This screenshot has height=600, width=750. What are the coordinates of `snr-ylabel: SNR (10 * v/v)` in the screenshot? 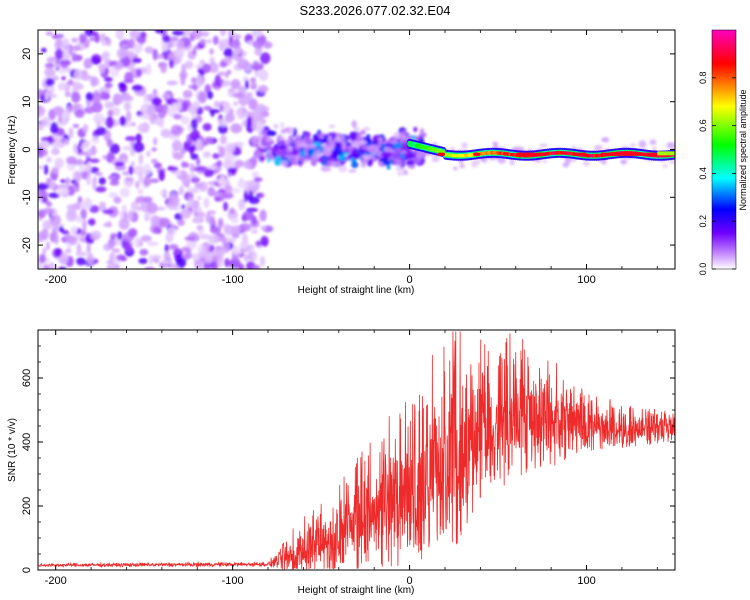 It's located at (12, 450).